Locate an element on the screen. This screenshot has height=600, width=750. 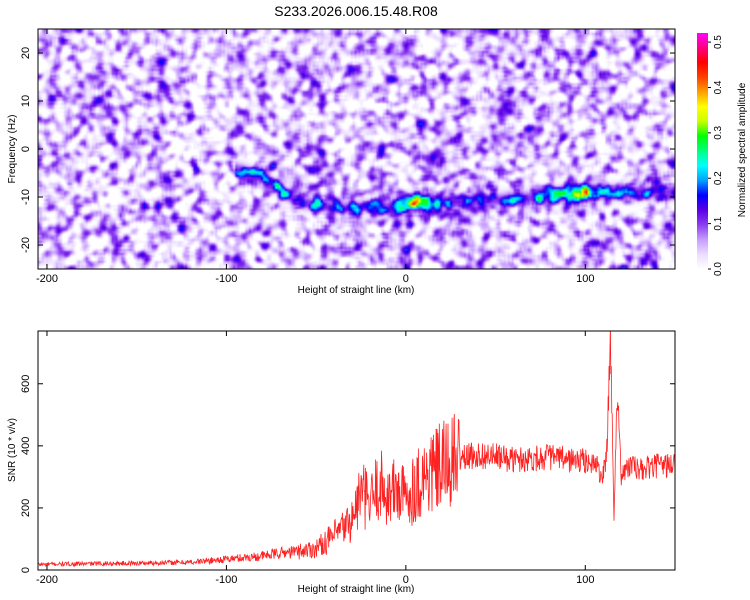
snr-xtick-label: 0 is located at coordinates (406, 580).